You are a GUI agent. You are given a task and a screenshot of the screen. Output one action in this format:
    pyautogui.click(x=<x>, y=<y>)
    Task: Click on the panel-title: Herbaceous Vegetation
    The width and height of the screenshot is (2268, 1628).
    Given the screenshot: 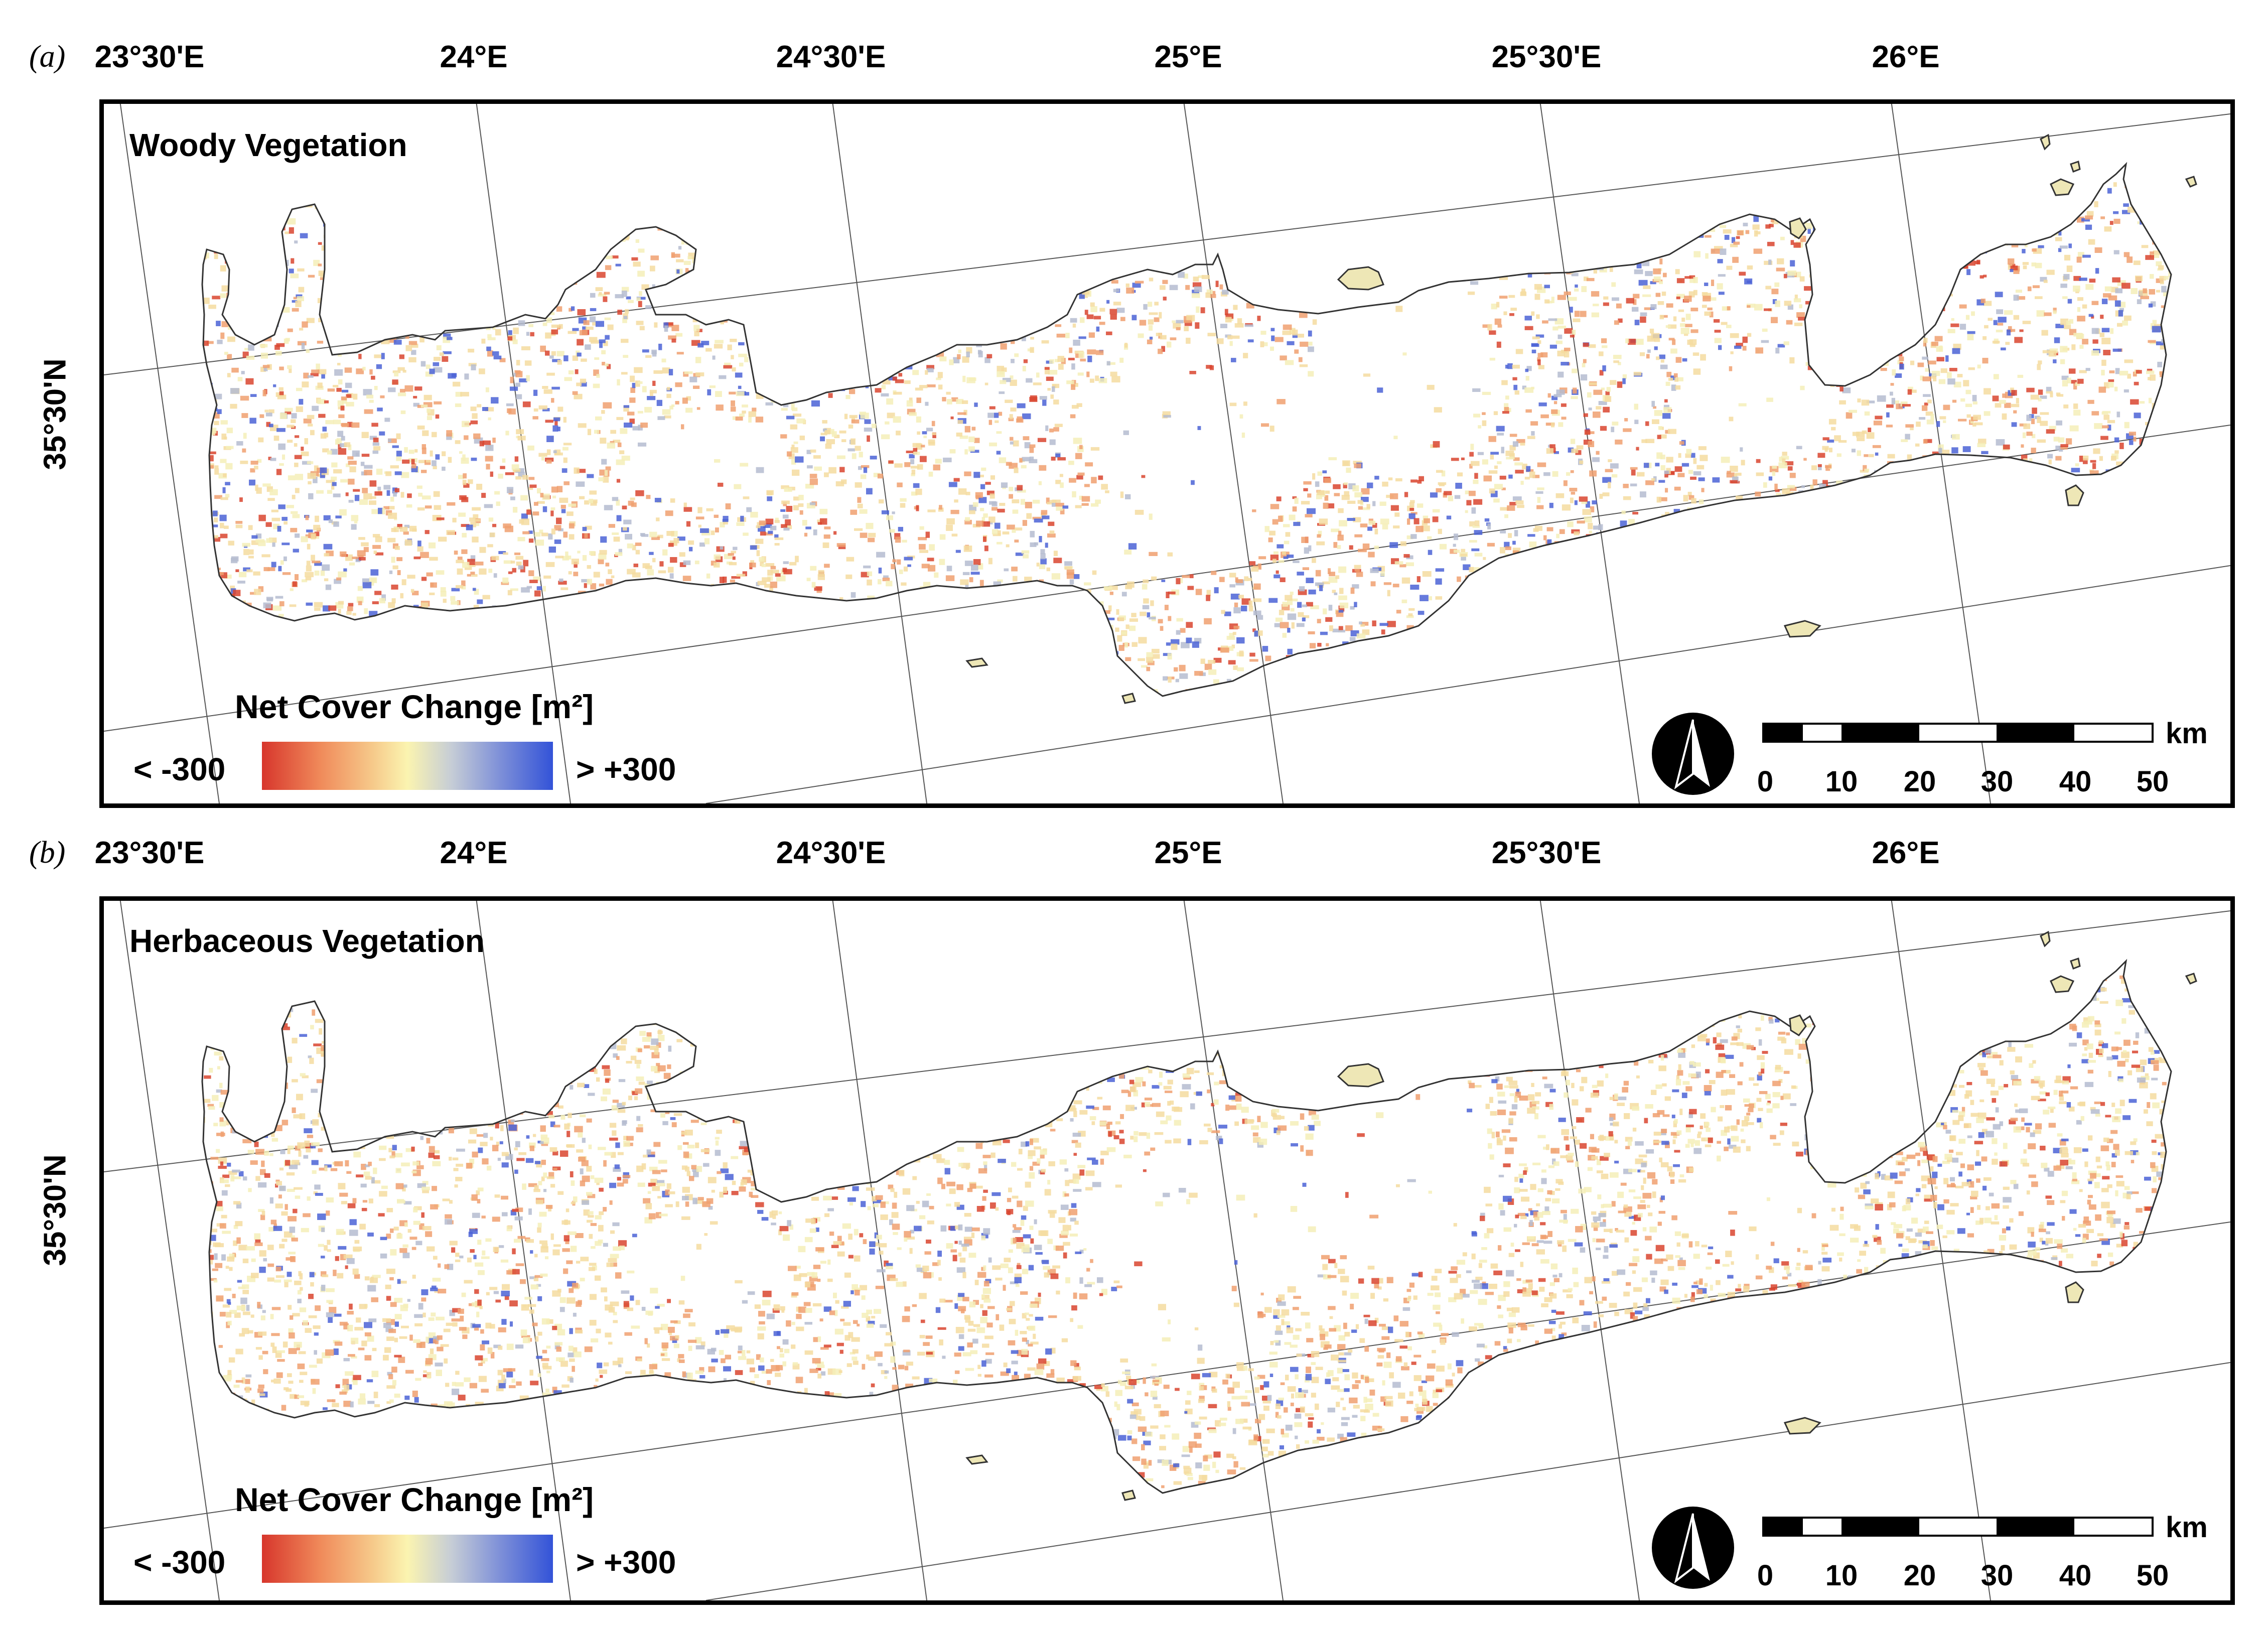 What is the action you would take?
    pyautogui.click(x=307, y=941)
    